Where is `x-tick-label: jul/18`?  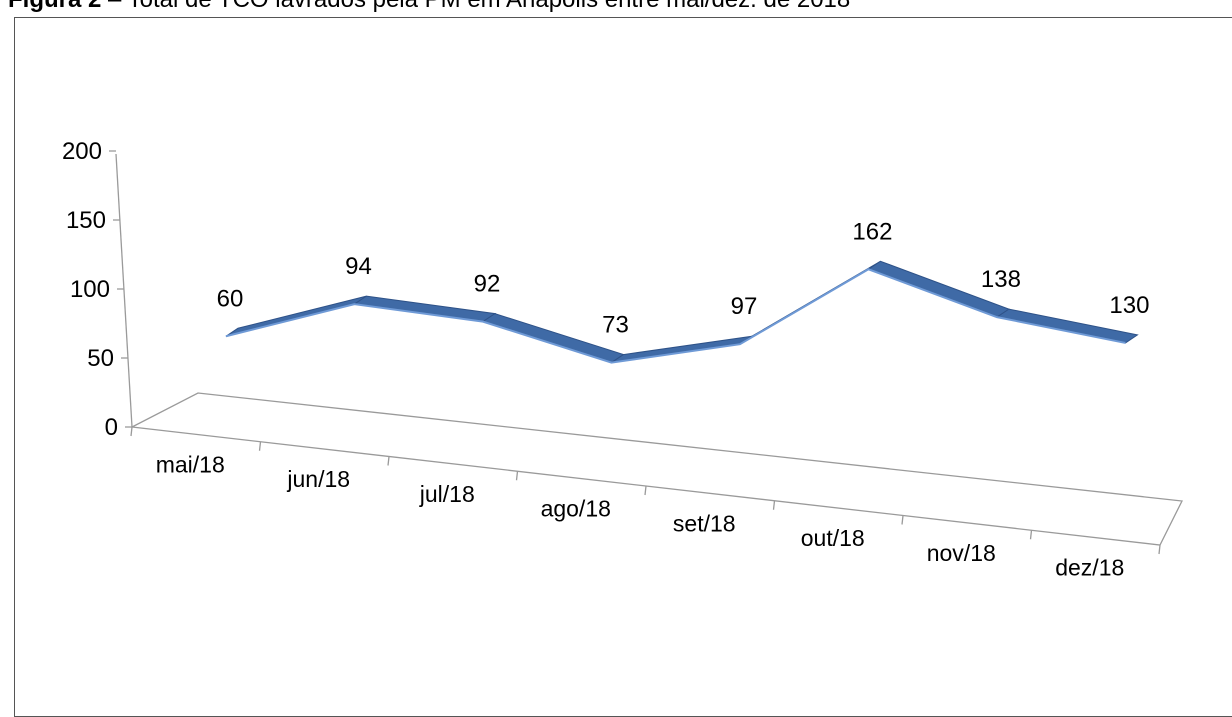 x-tick-label: jul/18 is located at coordinates (447, 494).